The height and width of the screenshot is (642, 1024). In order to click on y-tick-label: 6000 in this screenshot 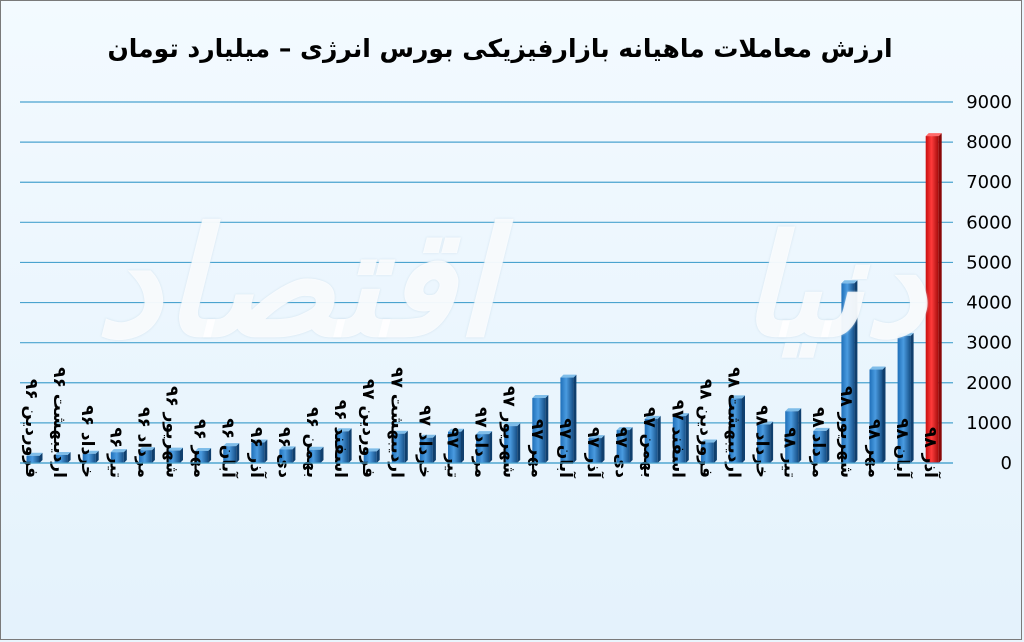, I will do `click(989, 222)`.